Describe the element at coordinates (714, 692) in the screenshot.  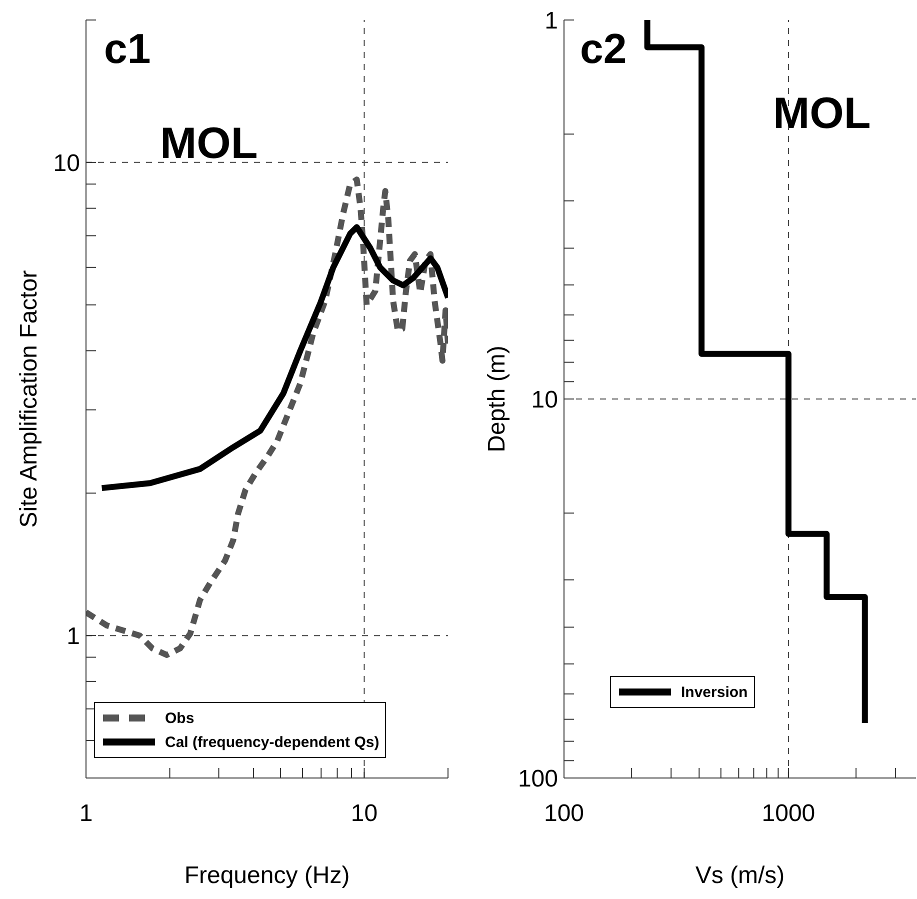
I see `legend-label: Inversion` at that location.